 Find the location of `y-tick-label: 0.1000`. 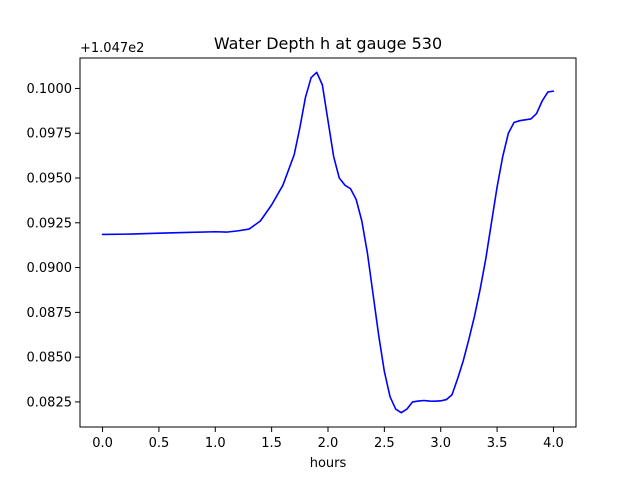

y-tick-label: 0.1000 is located at coordinates (50, 89).